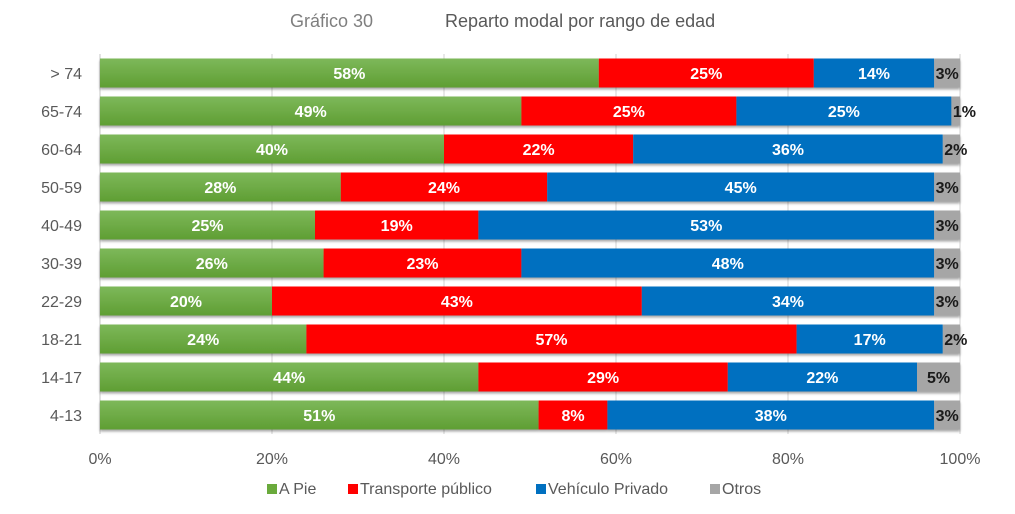 The height and width of the screenshot is (514, 1015). What do you see at coordinates (551, 340) in the screenshot?
I see `data-label: 57%` at bounding box center [551, 340].